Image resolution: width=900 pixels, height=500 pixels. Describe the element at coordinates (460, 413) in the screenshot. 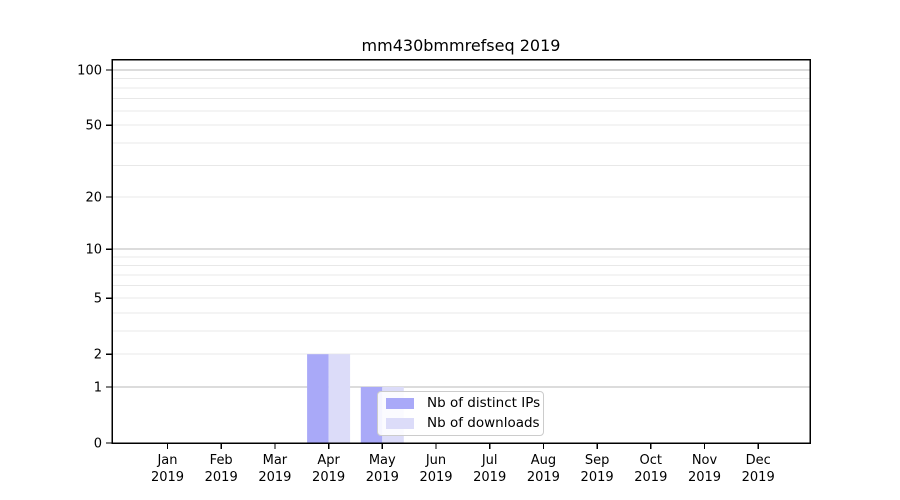

I see `legend: Nb of distinct IPs Nb of downloads` at that location.